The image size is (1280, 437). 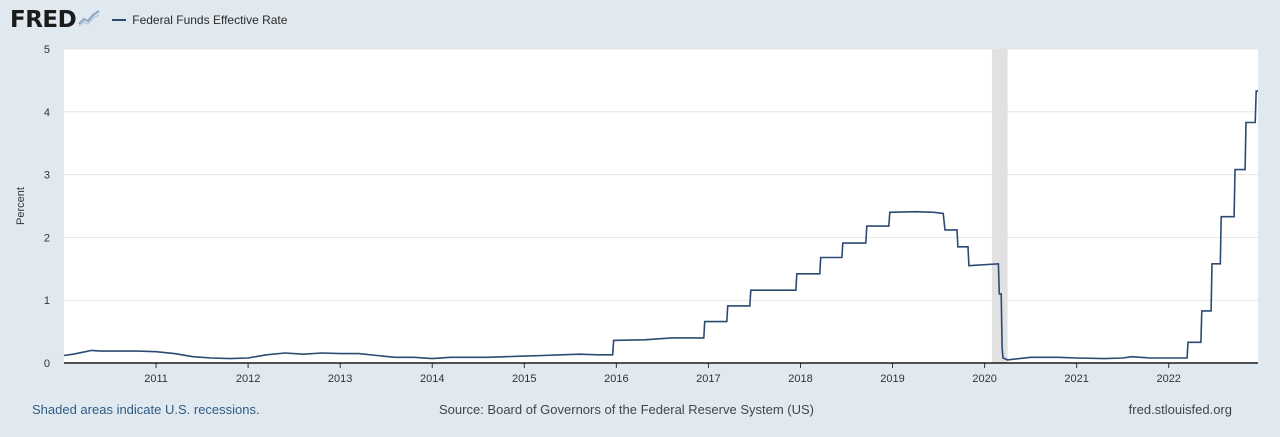 What do you see at coordinates (43, 20) in the screenshot?
I see `fred-logo-text: FRED` at bounding box center [43, 20].